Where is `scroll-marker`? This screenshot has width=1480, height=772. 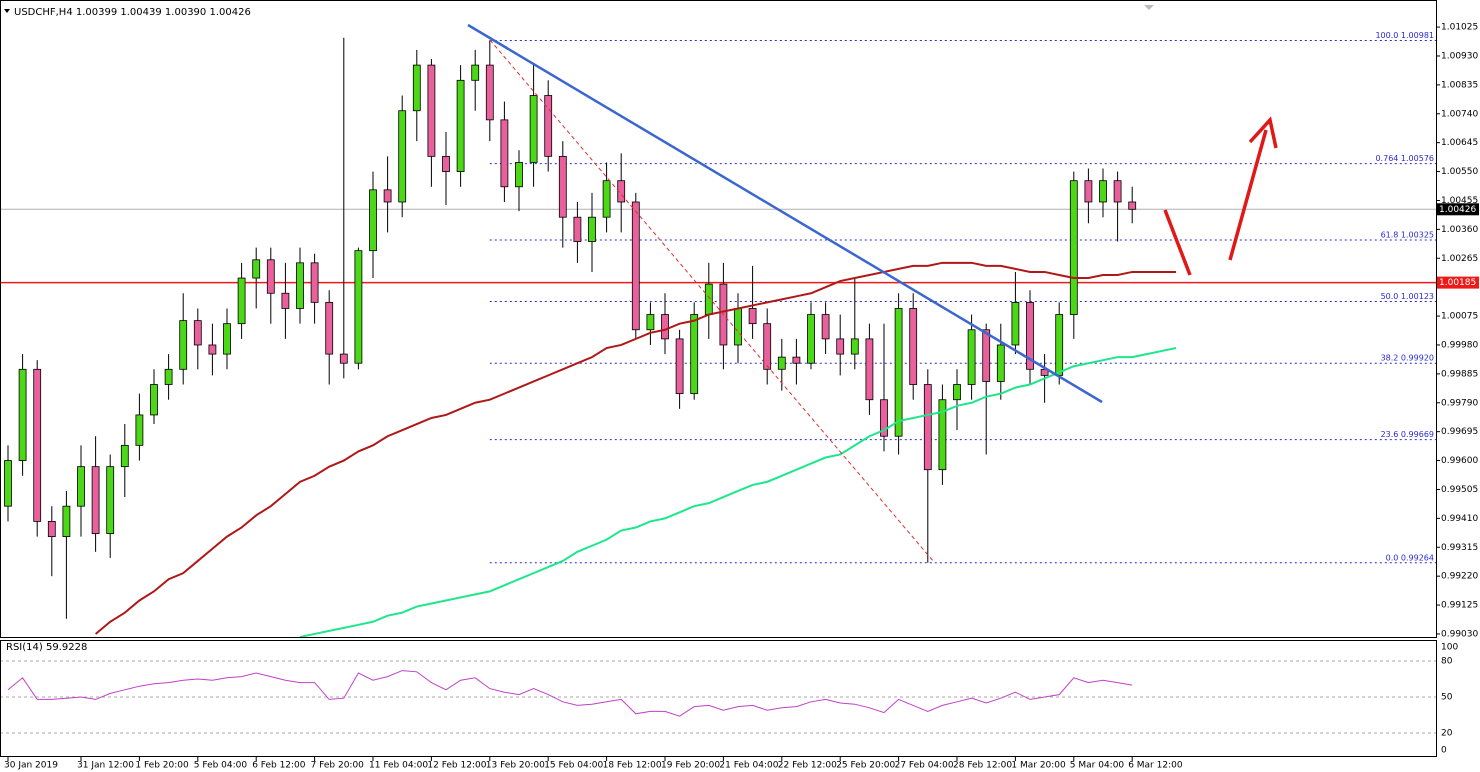 scroll-marker is located at coordinates (1149, 7).